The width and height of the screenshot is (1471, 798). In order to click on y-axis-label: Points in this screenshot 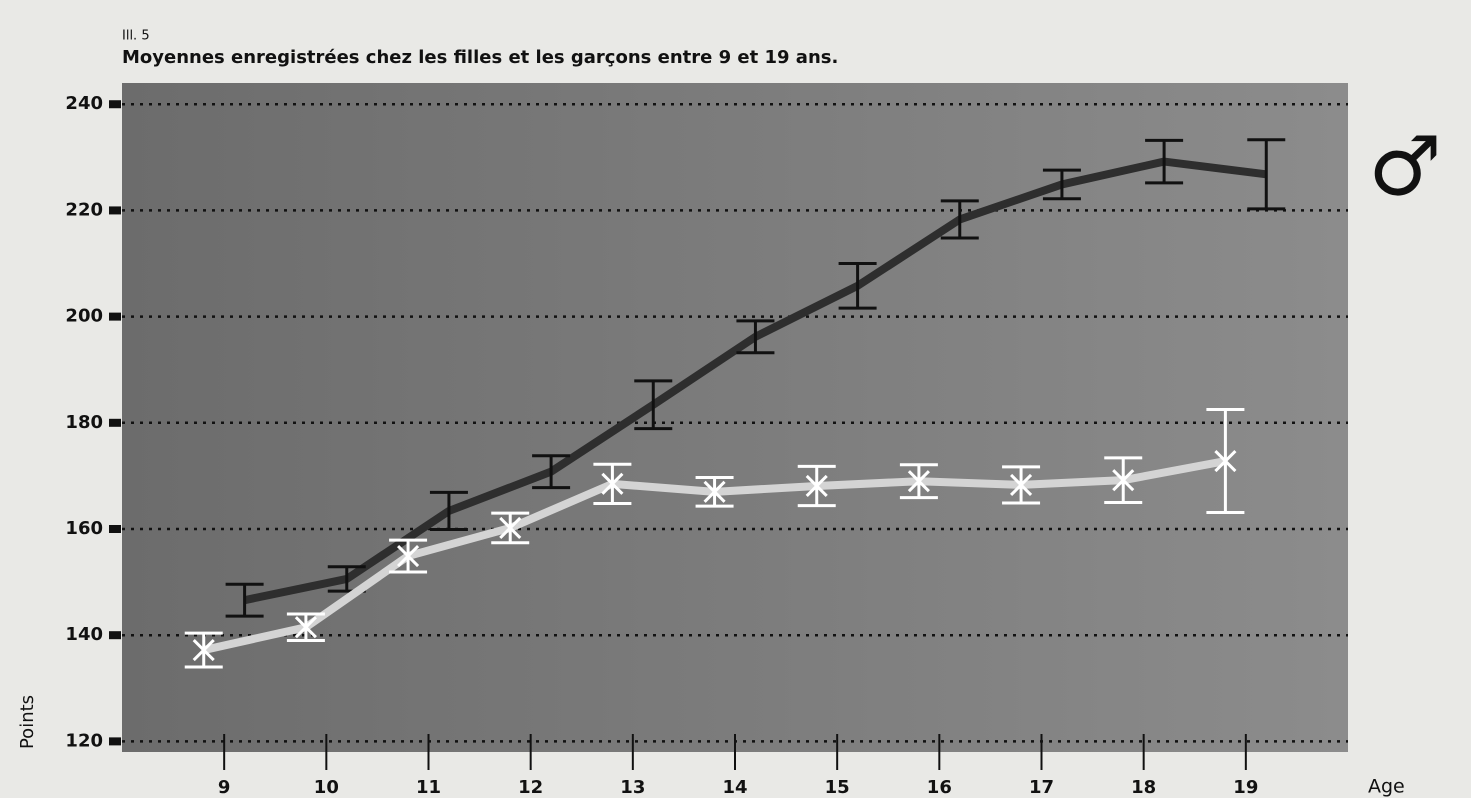, I will do `click(27, 722)`.